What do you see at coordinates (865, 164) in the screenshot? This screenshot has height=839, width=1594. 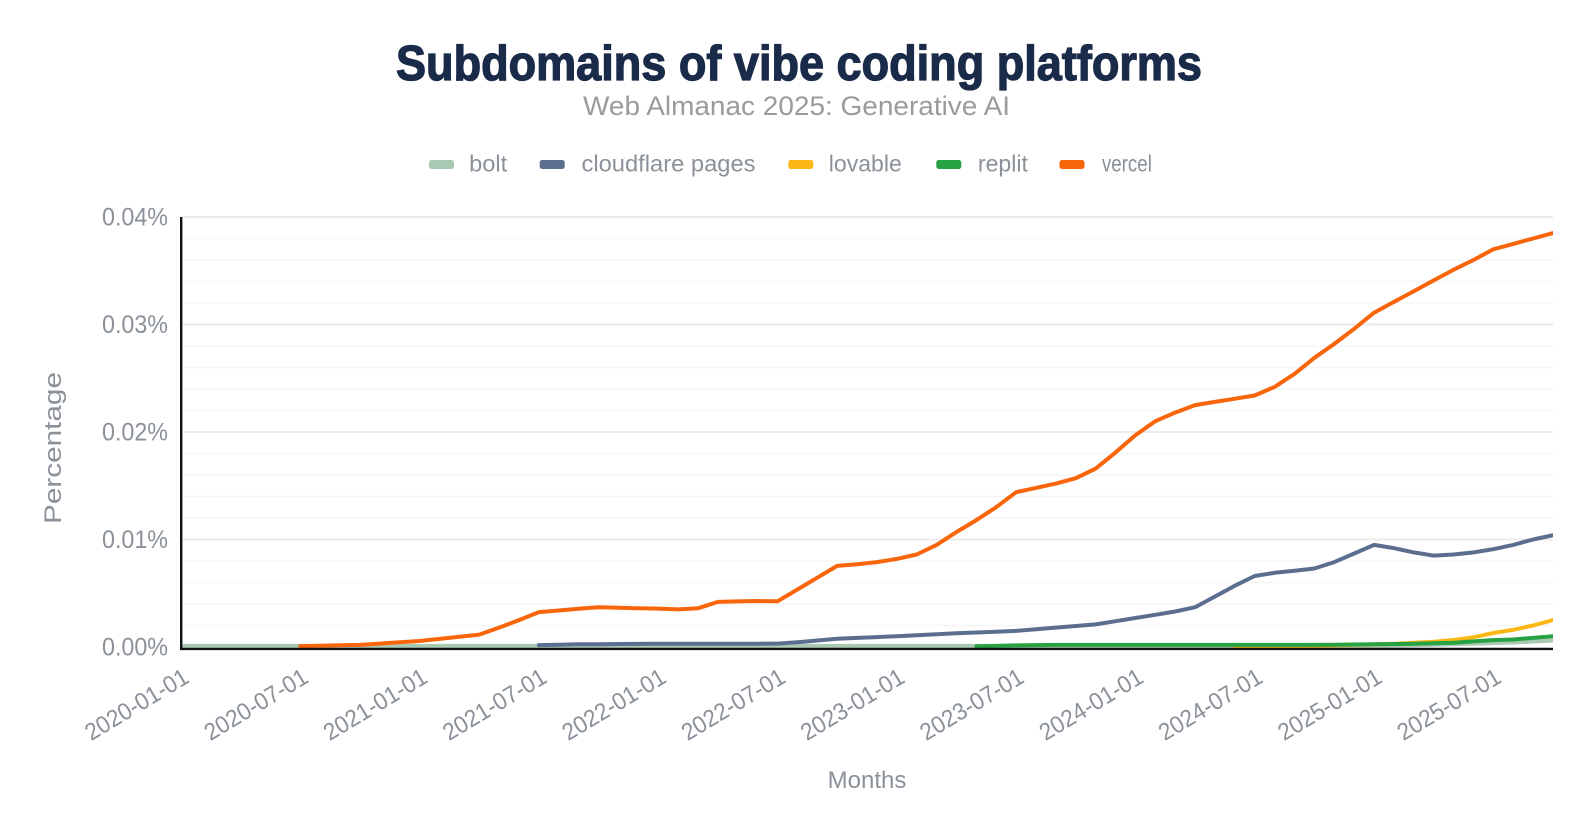 I see `svg-text: lovable` at bounding box center [865, 164].